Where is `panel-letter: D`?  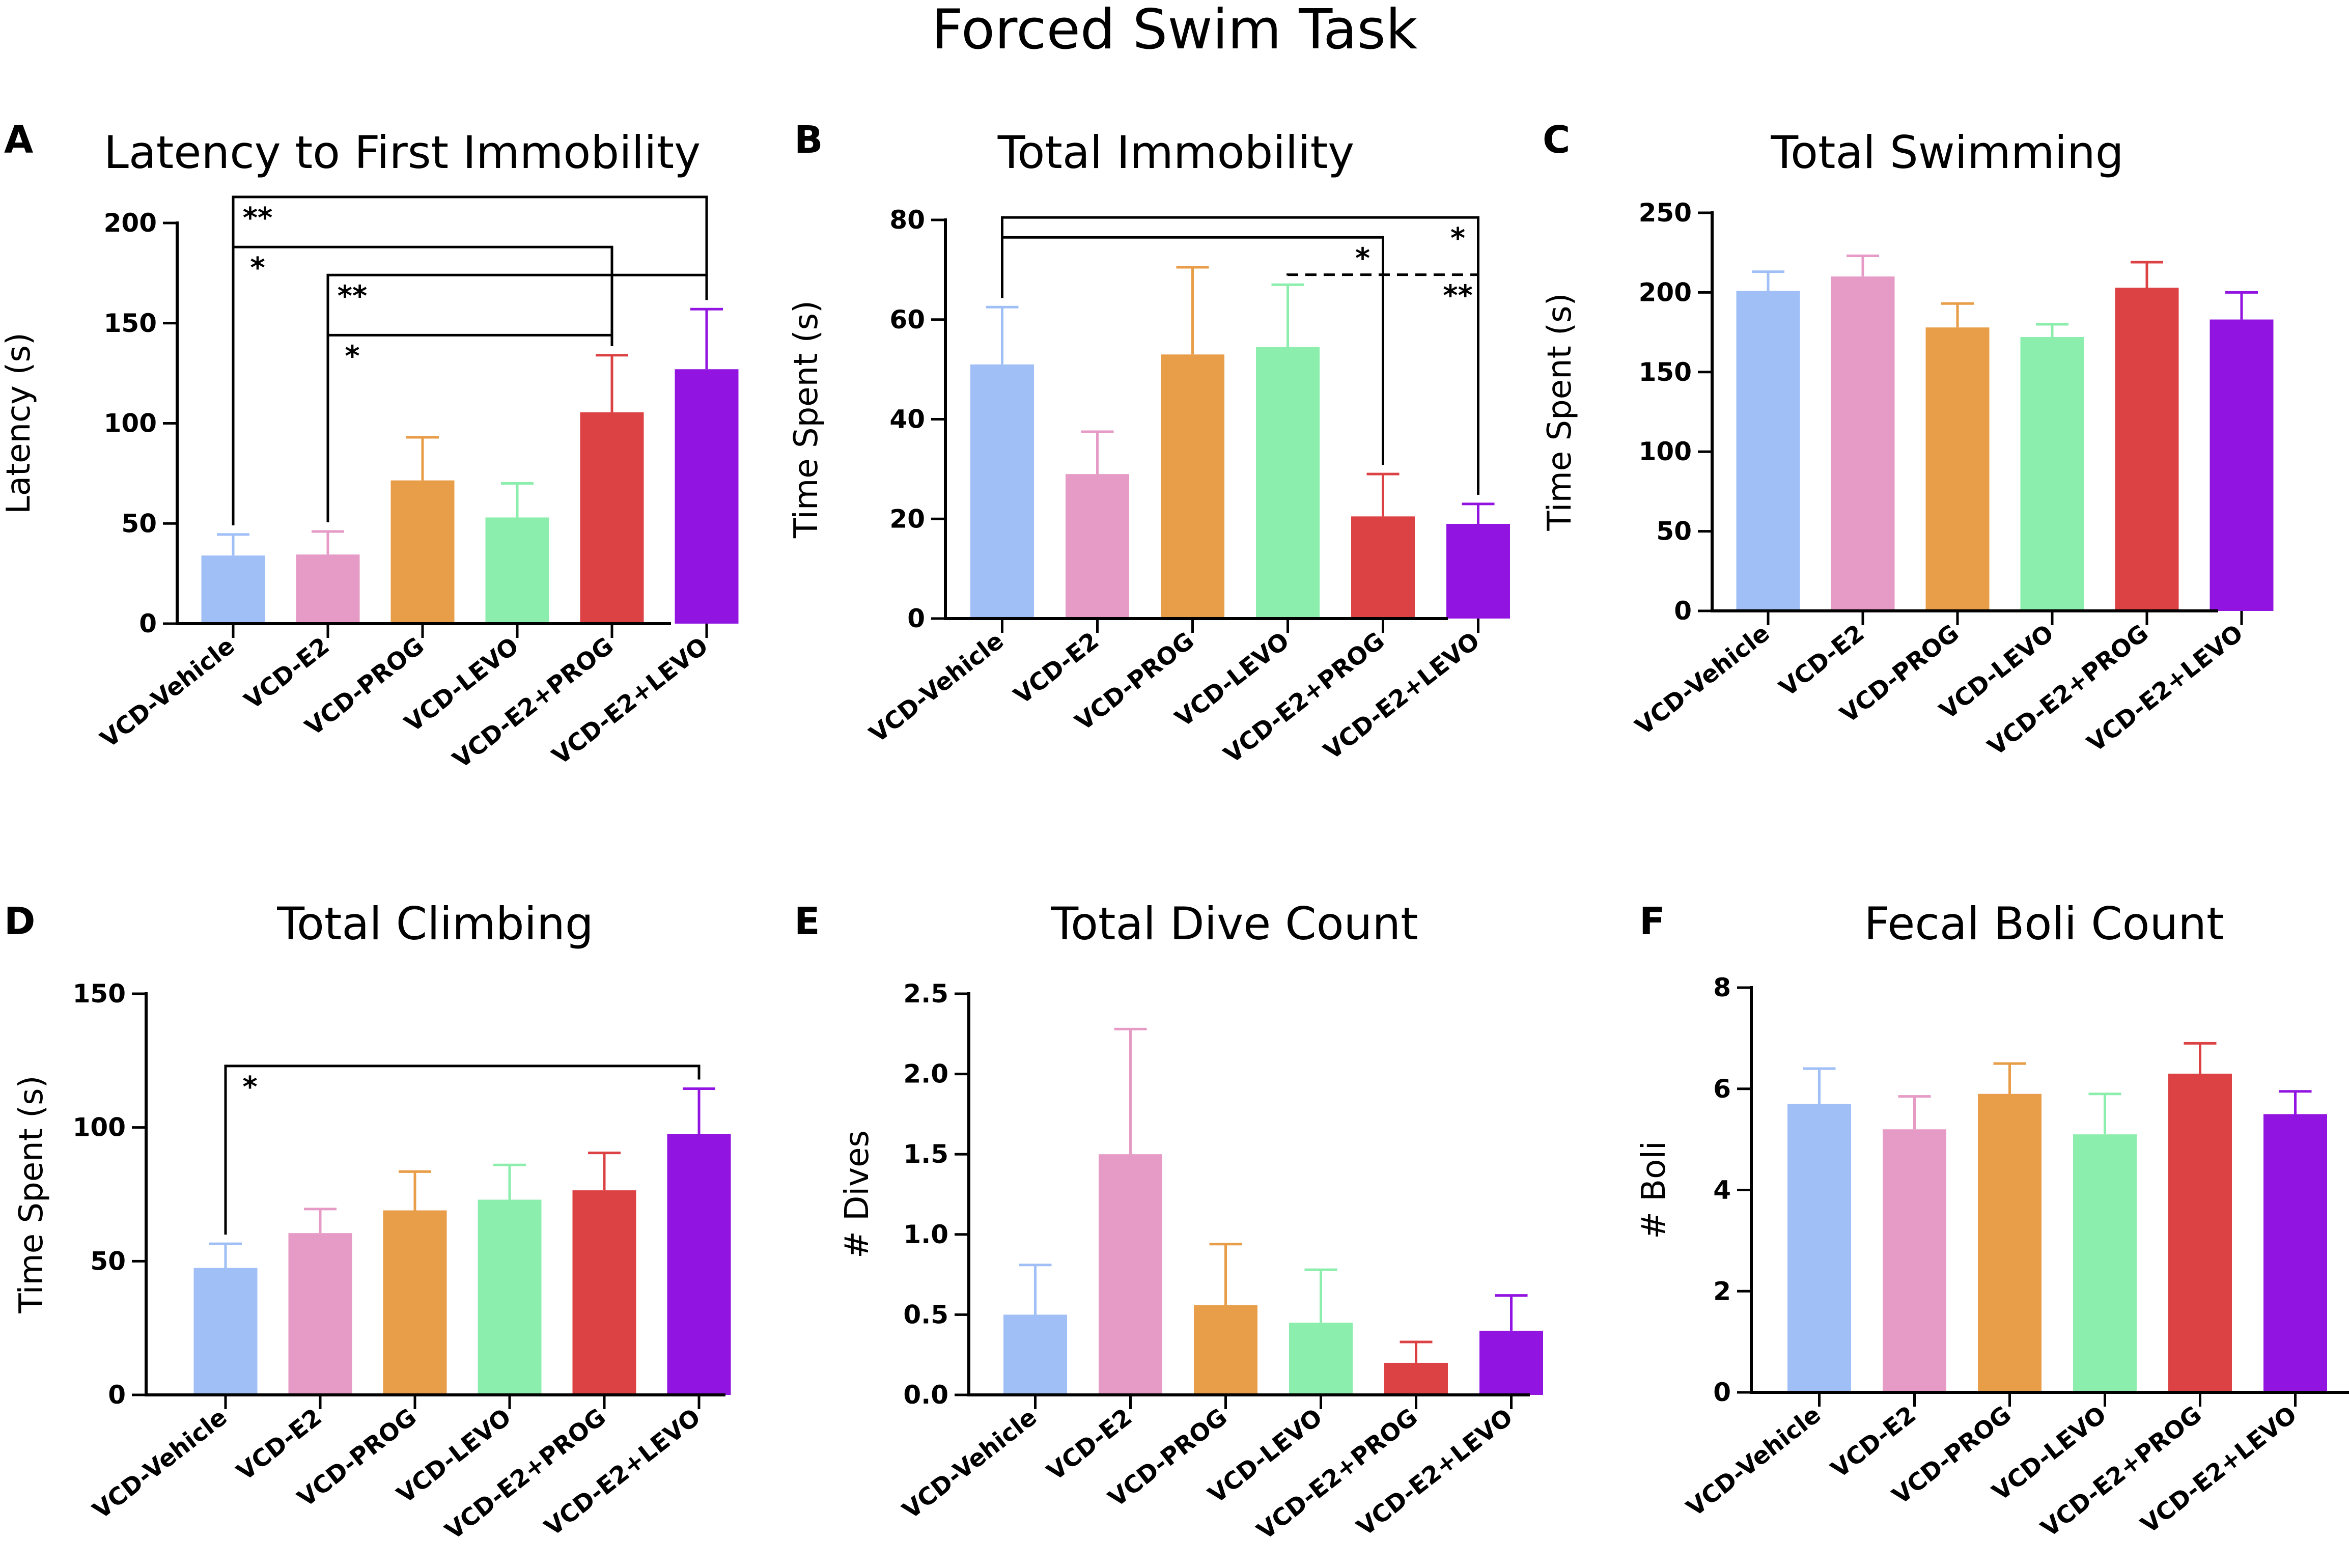 panel-letter: D is located at coordinates (19, 921).